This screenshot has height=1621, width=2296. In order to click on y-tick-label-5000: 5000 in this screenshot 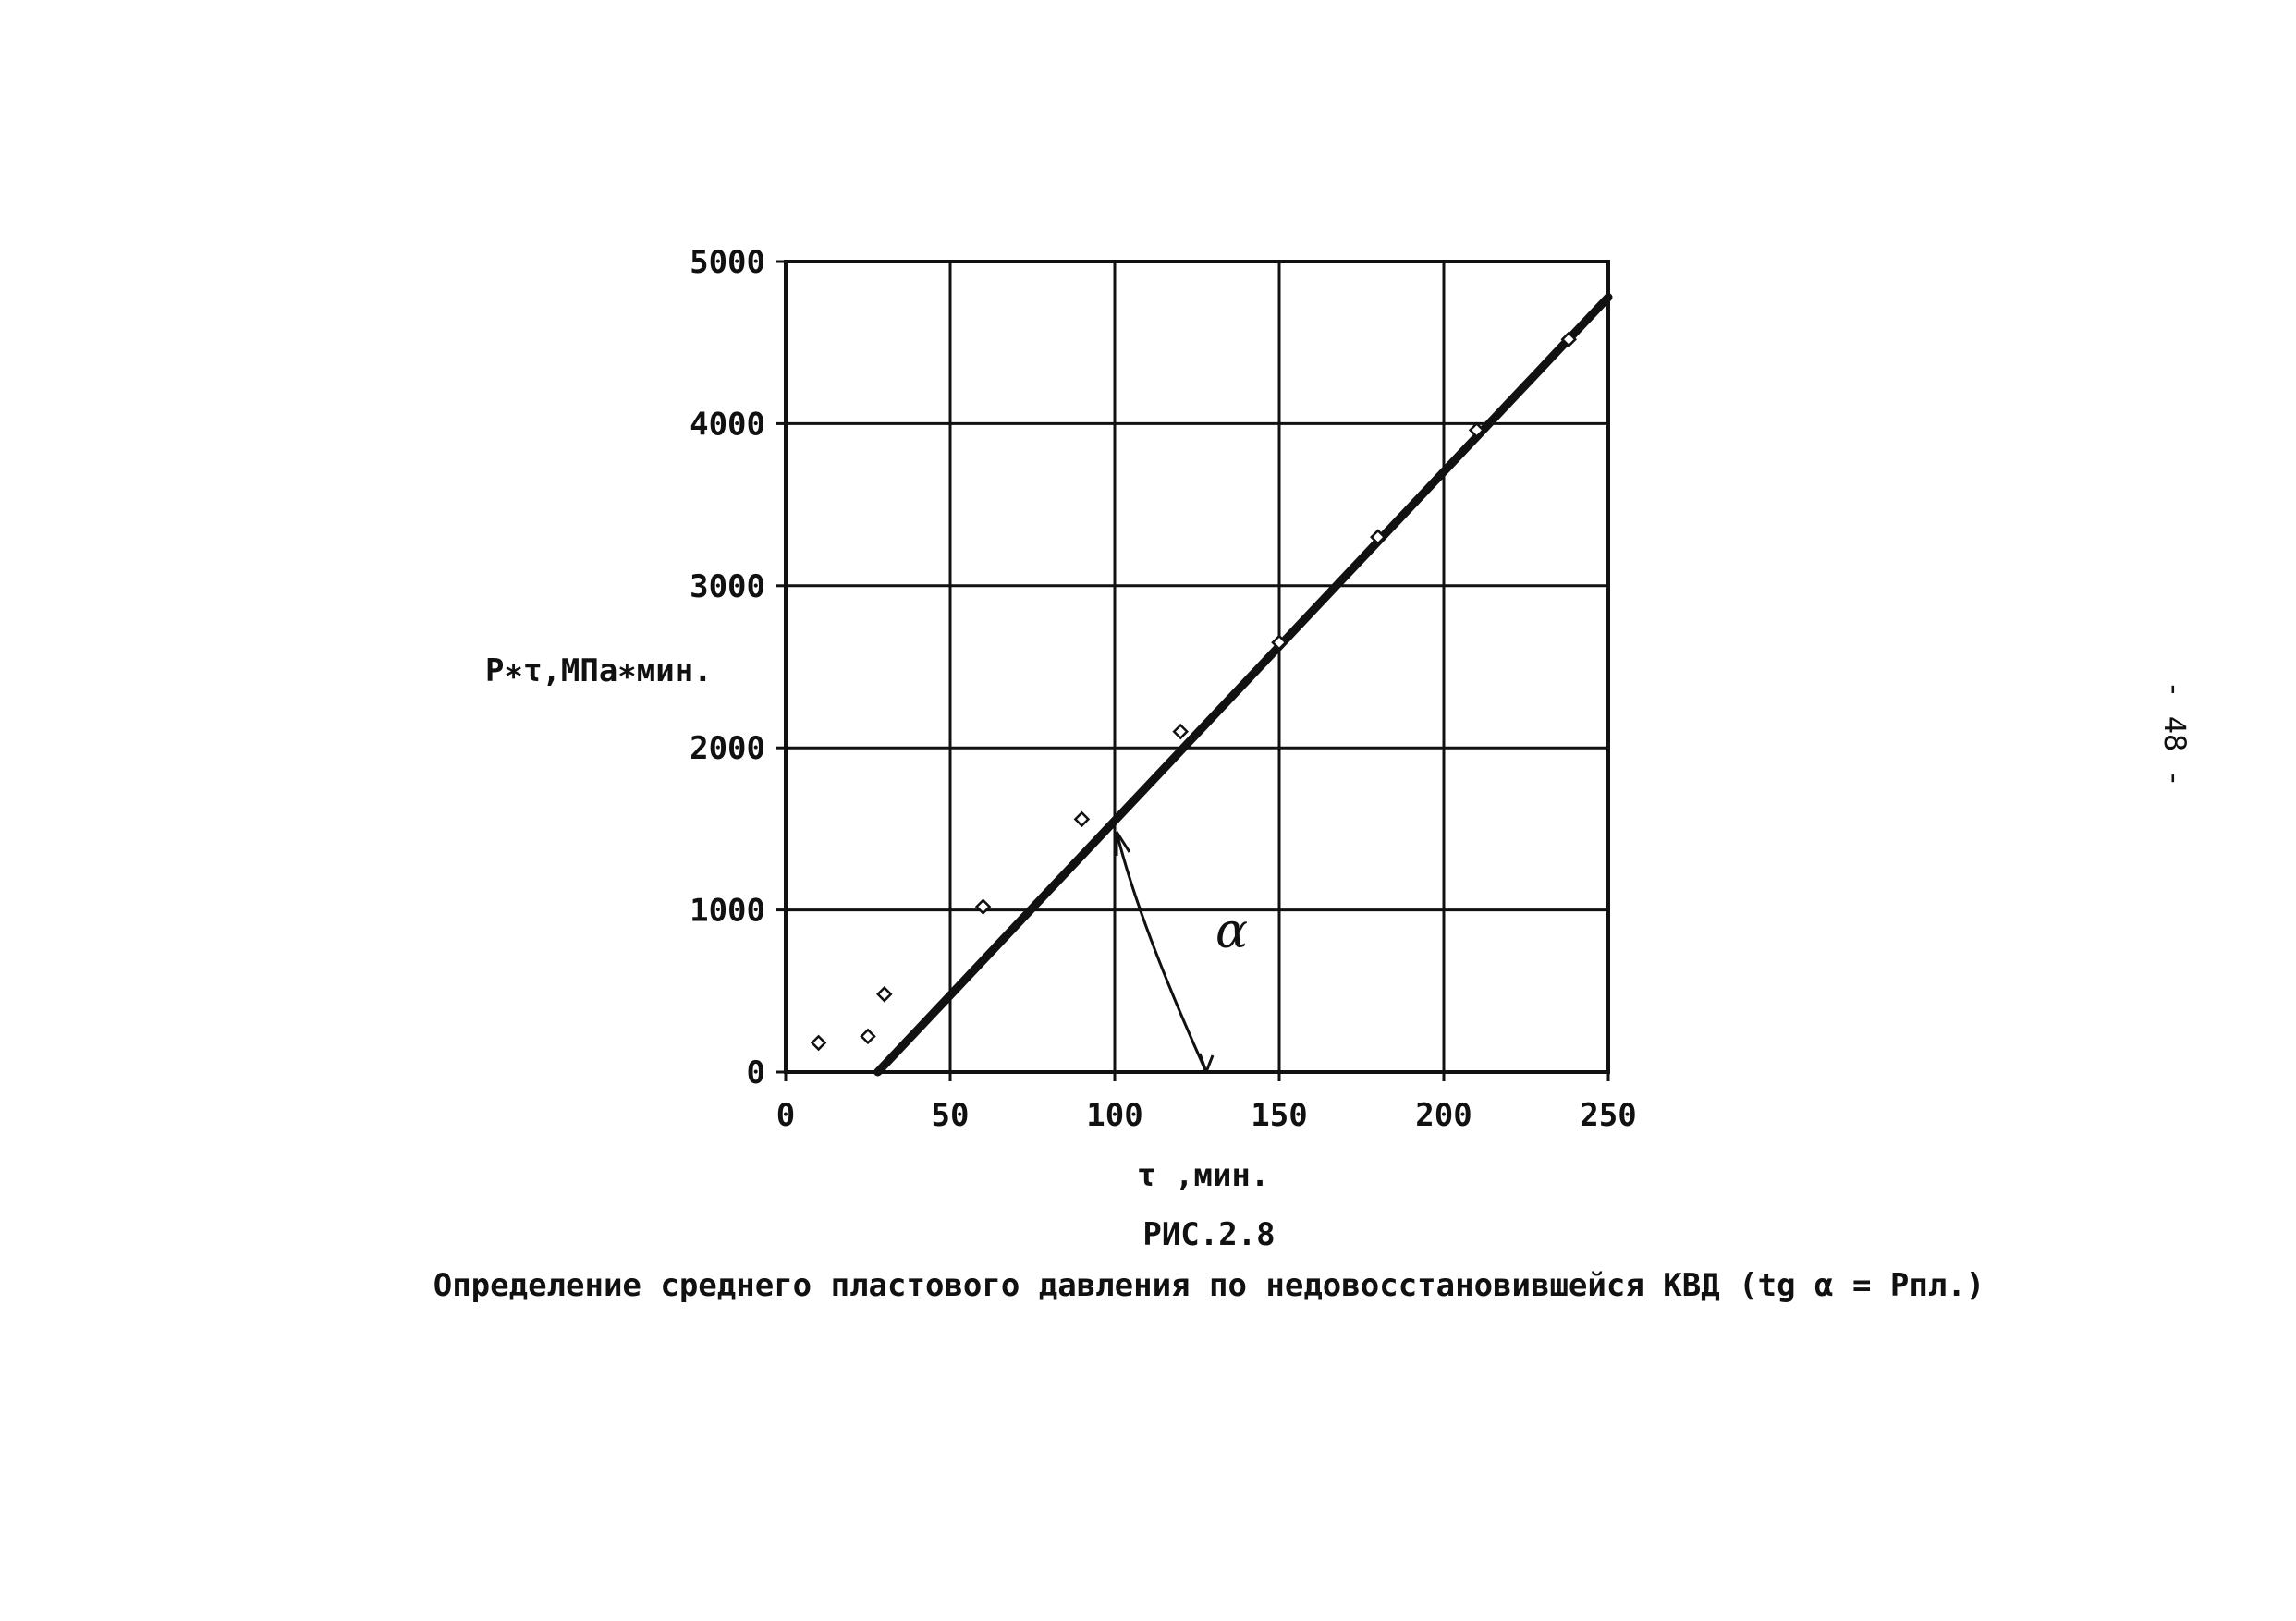, I will do `click(728, 262)`.